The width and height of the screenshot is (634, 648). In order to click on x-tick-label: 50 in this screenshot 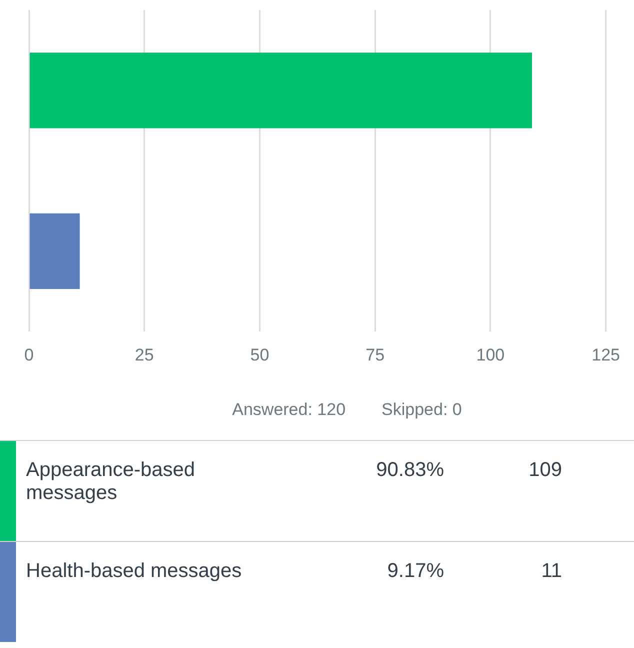, I will do `click(260, 354)`.